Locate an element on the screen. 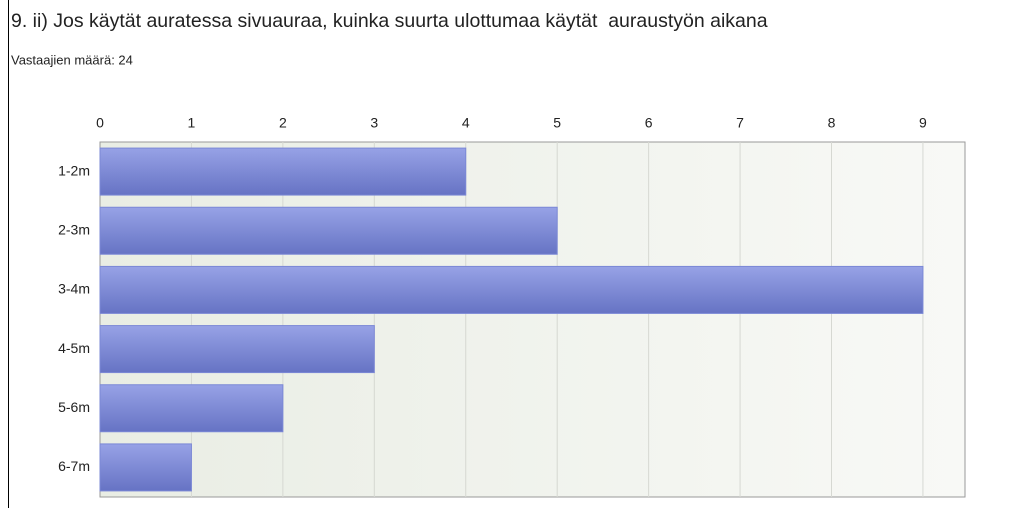 The height and width of the screenshot is (513, 1026). y-tick-label: 3-4m is located at coordinates (74, 289).